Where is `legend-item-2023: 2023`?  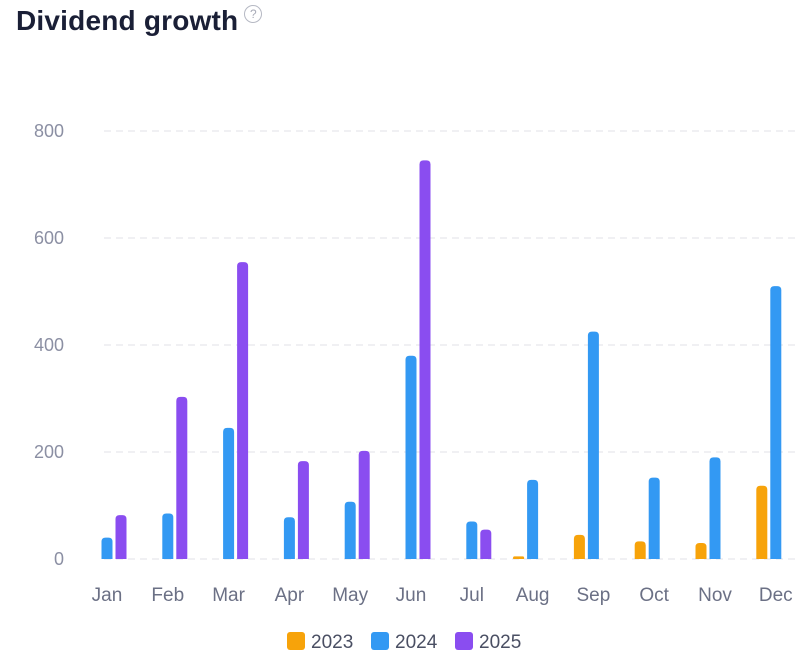 legend-item-2023: 2023 is located at coordinates (320, 642).